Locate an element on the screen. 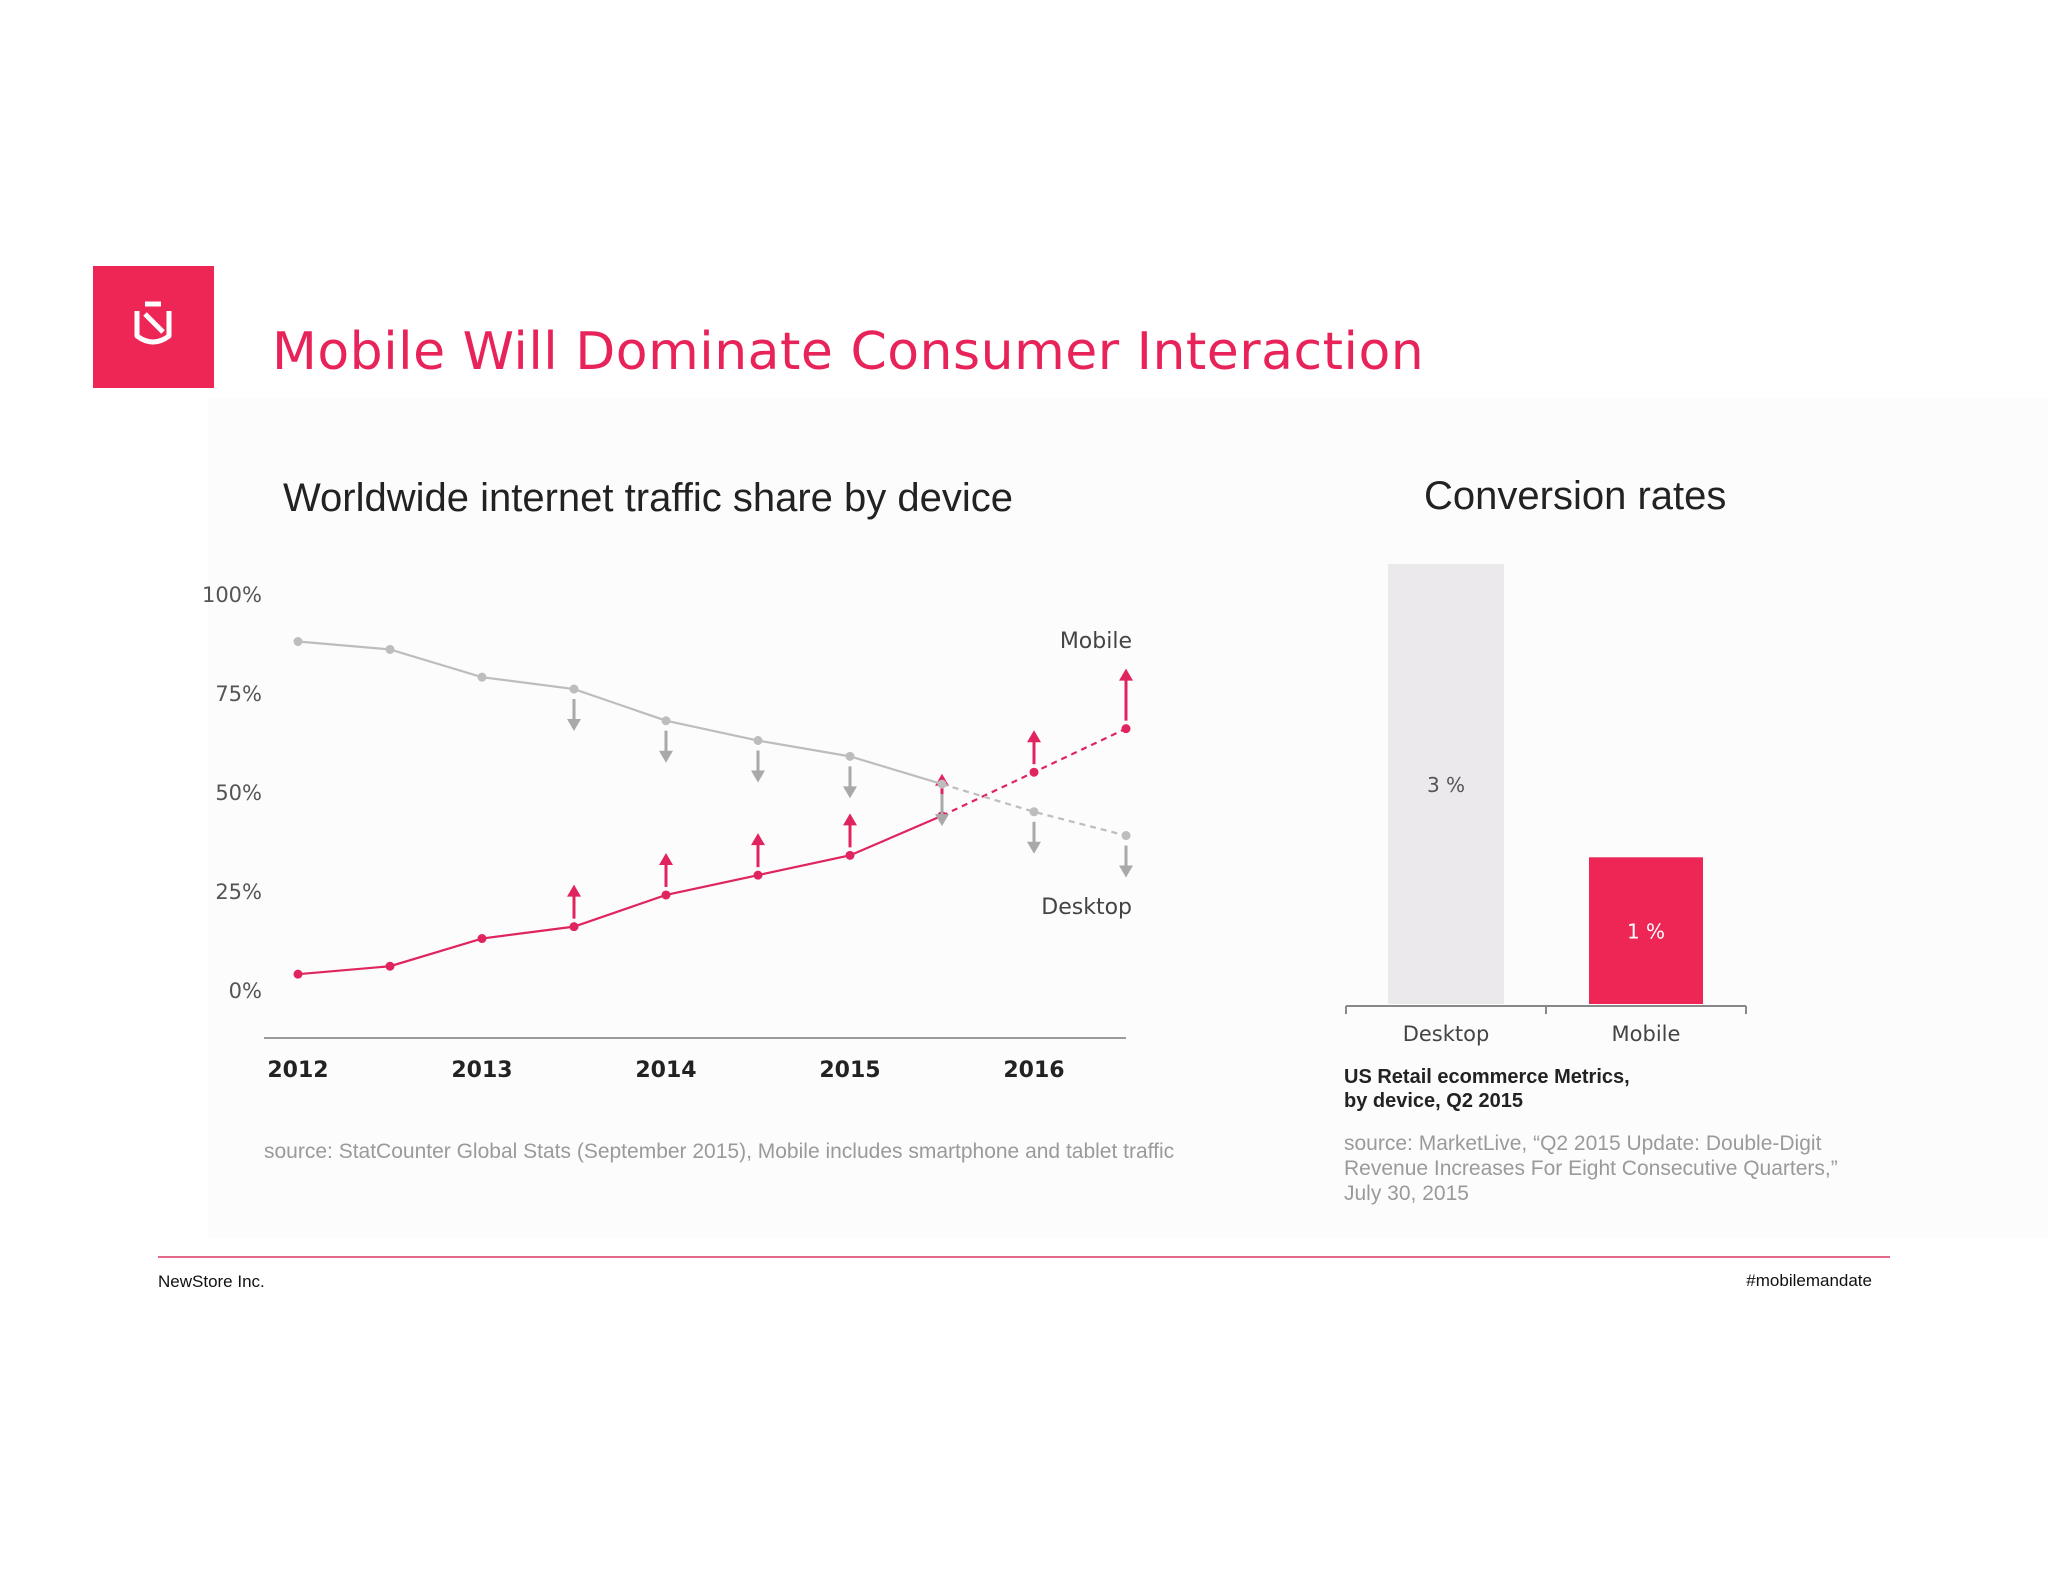 This screenshot has width=2048, height=1582. series-line-mobile is located at coordinates (620, 895).